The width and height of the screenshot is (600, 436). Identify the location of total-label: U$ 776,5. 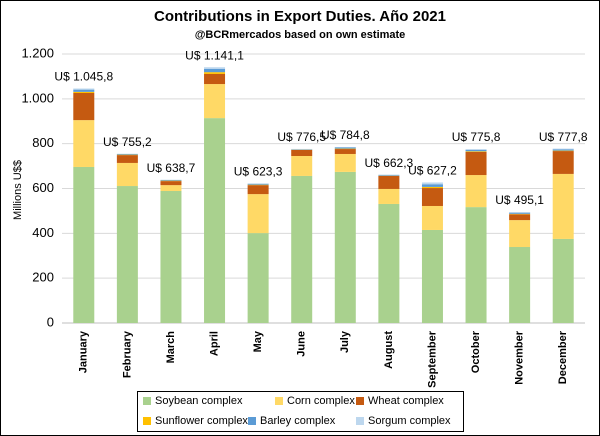
(301, 137).